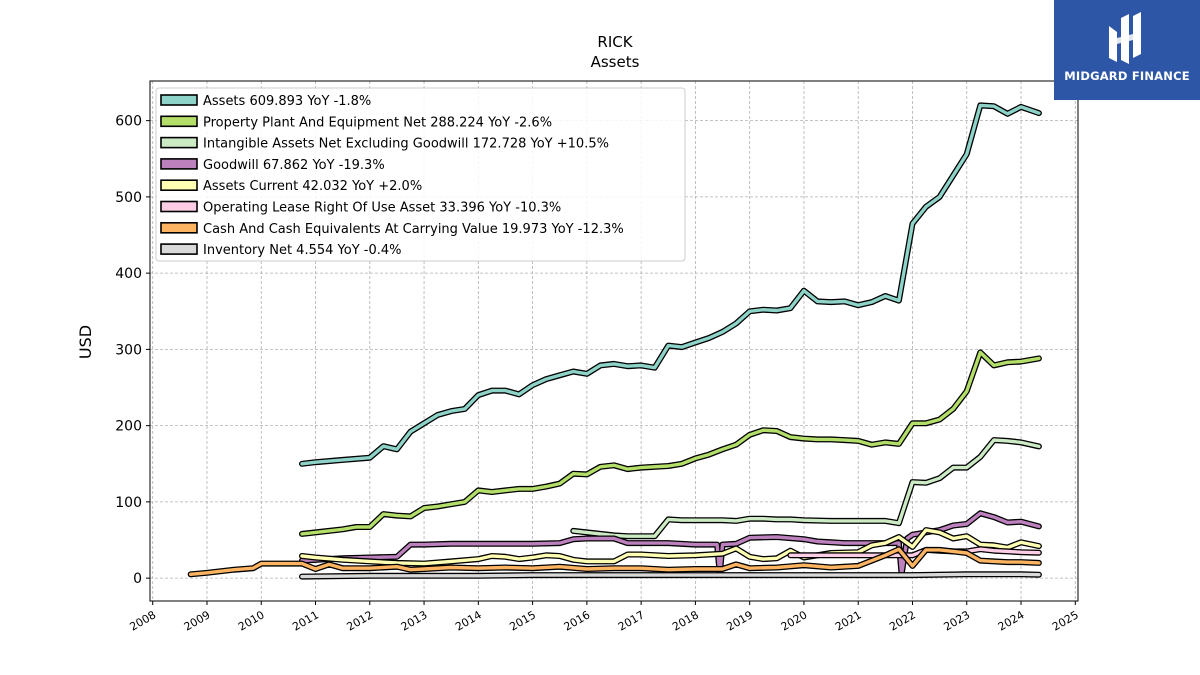  I want to click on chart-subtitle: Assets, so click(615, 62).